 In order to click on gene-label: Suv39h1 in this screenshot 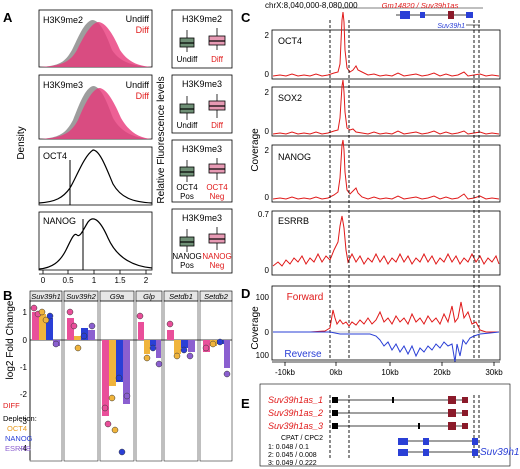, I will do `click(46, 296)`.